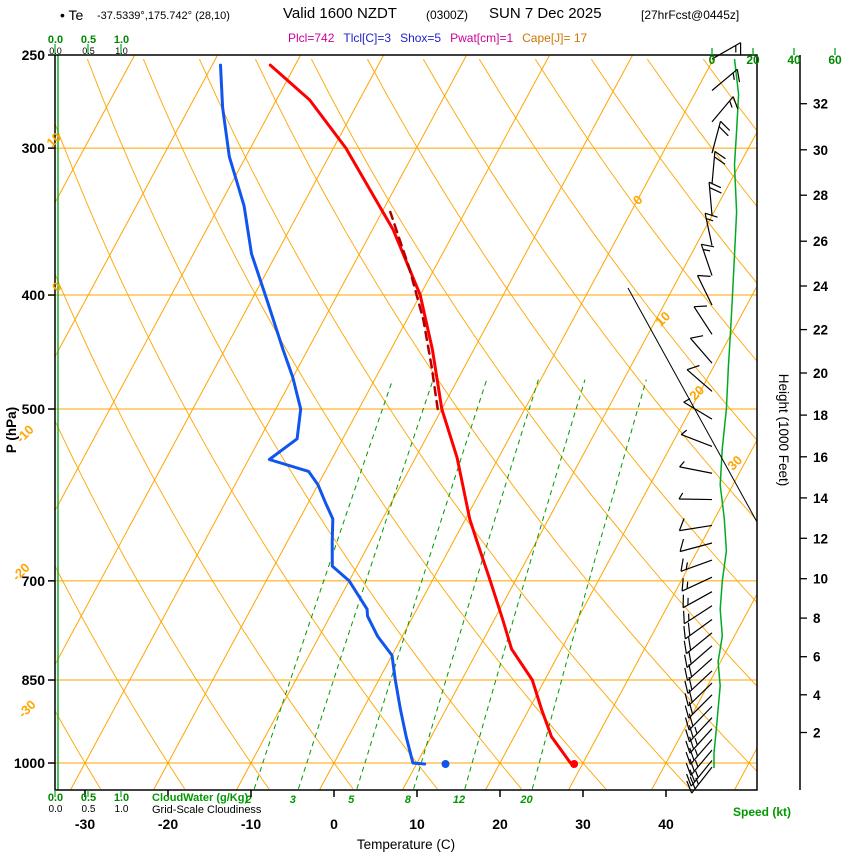  What do you see at coordinates (690, 15) in the screenshot?
I see `forecast-hour-label: [27hrFcst@0445z]` at bounding box center [690, 15].